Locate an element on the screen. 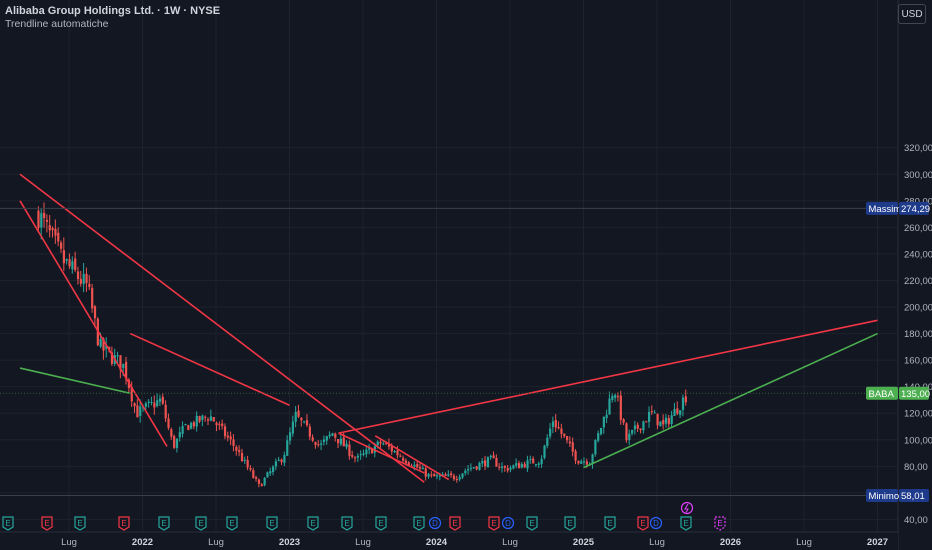 The height and width of the screenshot is (550, 932). dividend-icon is located at coordinates (435, 523).